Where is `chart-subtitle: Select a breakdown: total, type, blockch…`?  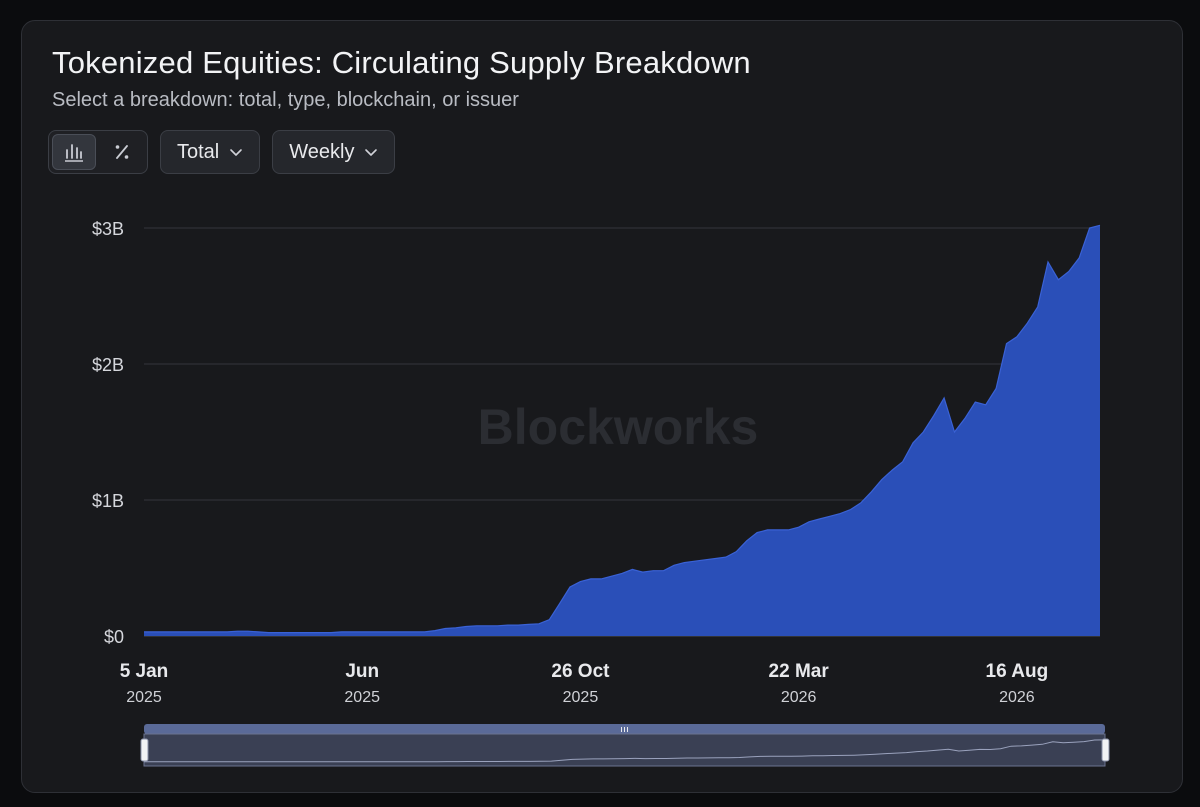
chart-subtitle: Select a breakdown: total, type, blockch… is located at coordinates (285, 100).